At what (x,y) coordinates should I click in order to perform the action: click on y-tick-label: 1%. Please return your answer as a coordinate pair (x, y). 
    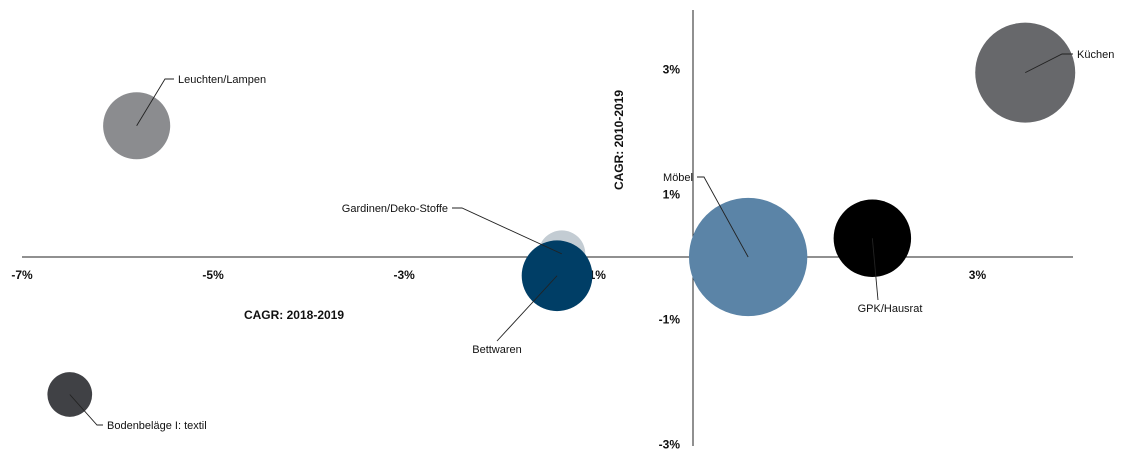
    Looking at the image, I should click on (672, 195).